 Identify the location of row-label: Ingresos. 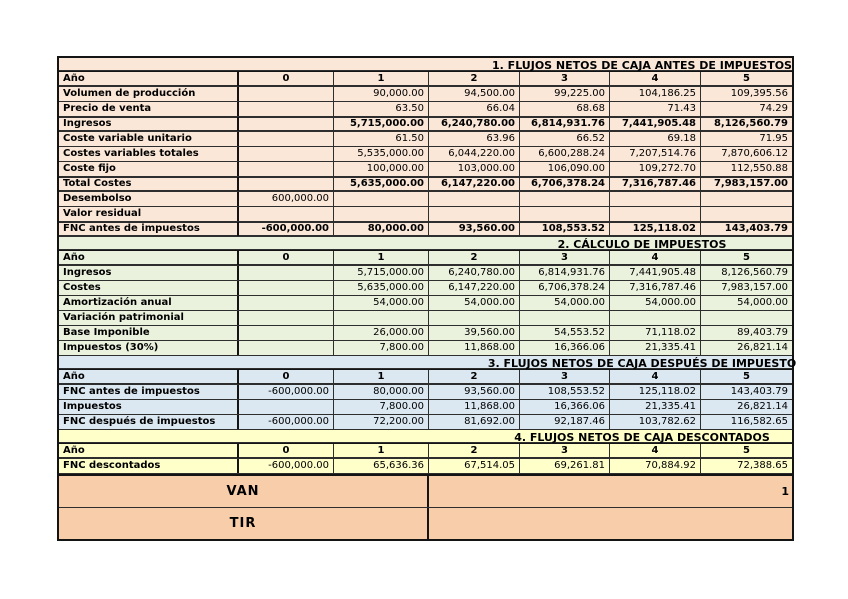
(149, 273).